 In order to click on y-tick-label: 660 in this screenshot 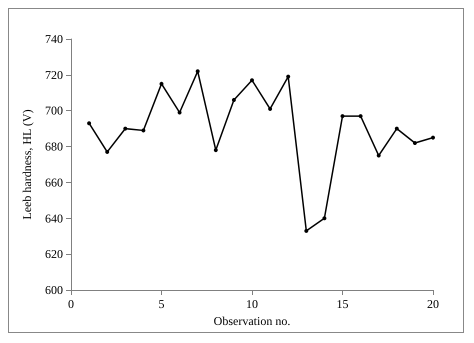, I will do `click(54, 182)`.